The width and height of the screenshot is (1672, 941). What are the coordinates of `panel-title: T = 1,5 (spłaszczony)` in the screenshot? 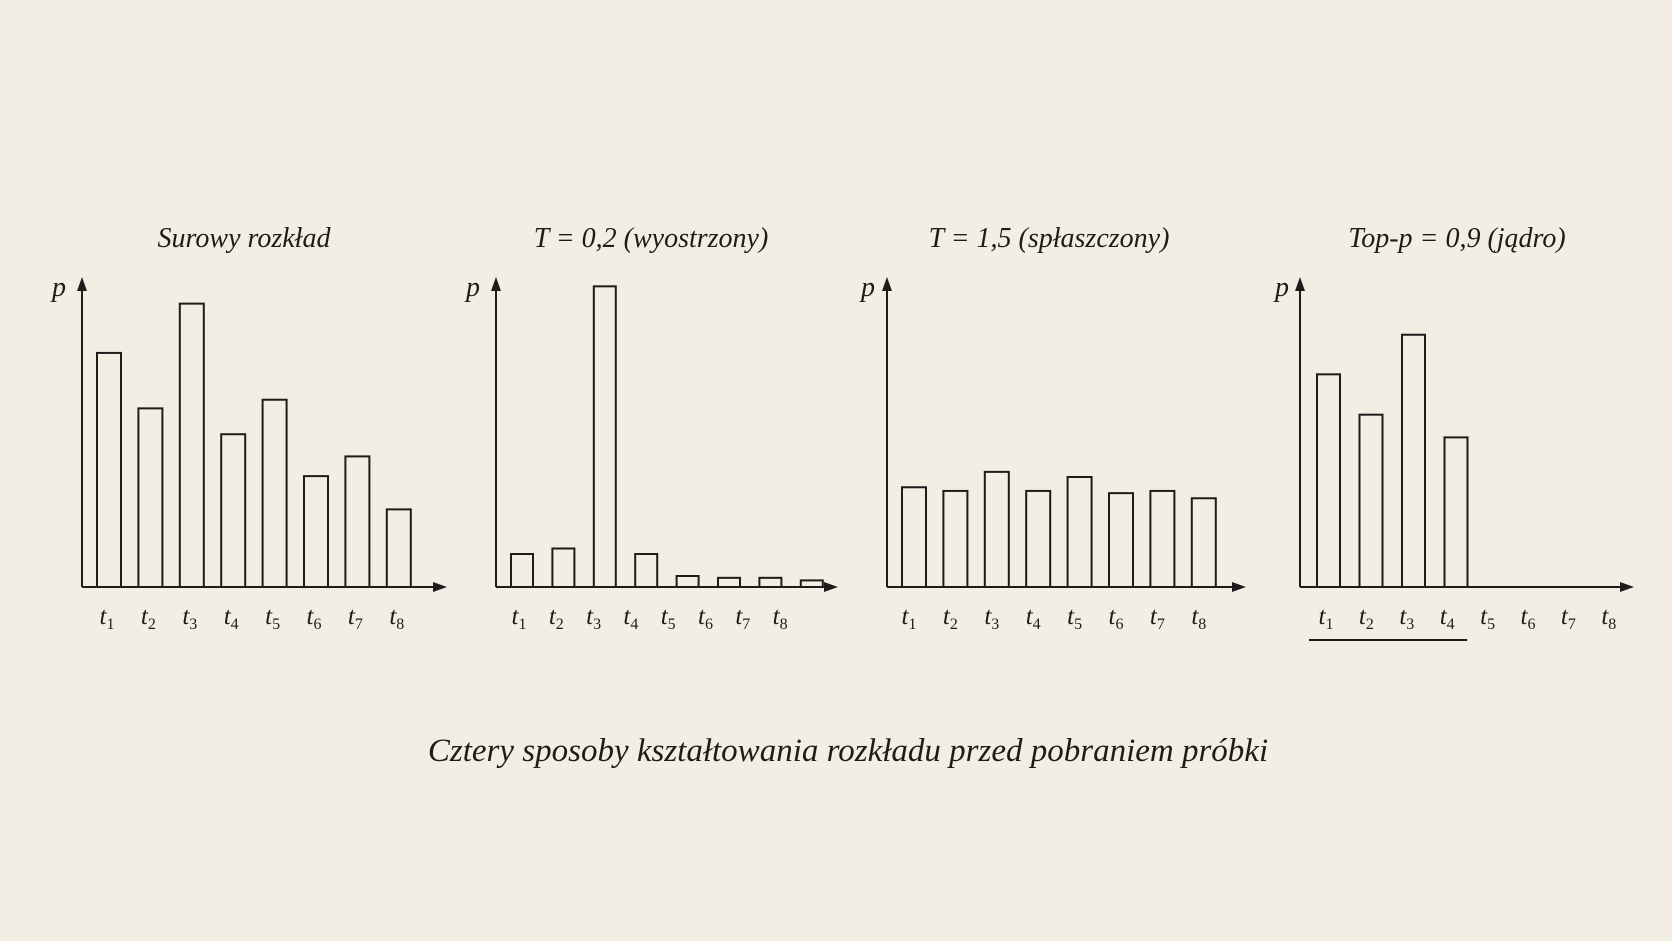 It's located at (1049, 238).